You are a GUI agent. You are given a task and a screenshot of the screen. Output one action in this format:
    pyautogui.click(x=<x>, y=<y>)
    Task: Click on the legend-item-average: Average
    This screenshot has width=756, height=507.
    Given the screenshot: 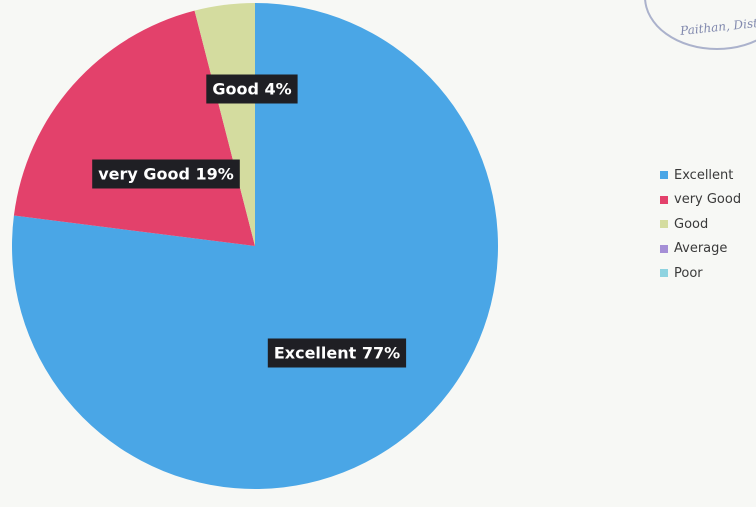 What is the action you would take?
    pyautogui.click(x=708, y=249)
    